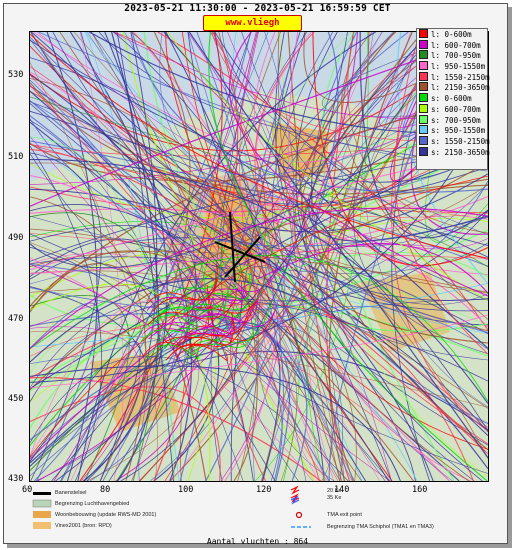 The height and width of the screenshot is (550, 515). I want to click on legend-label: s: 1550-2150m, so click(460, 141).